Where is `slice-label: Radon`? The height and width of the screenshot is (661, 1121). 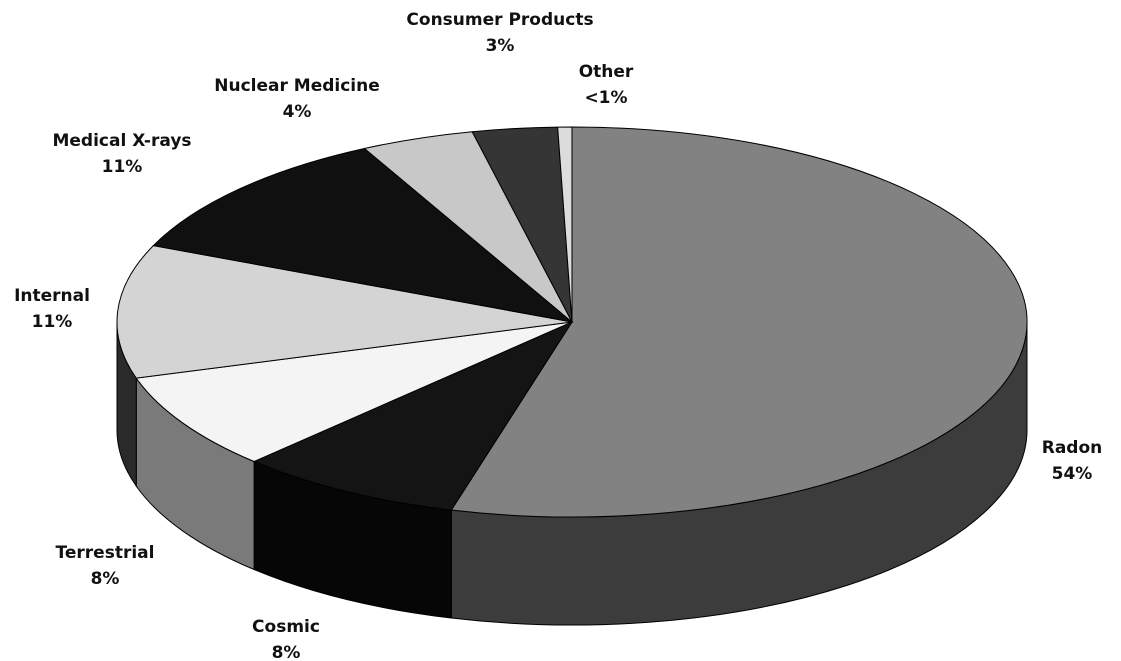 slice-label: Radon is located at coordinates (1072, 448).